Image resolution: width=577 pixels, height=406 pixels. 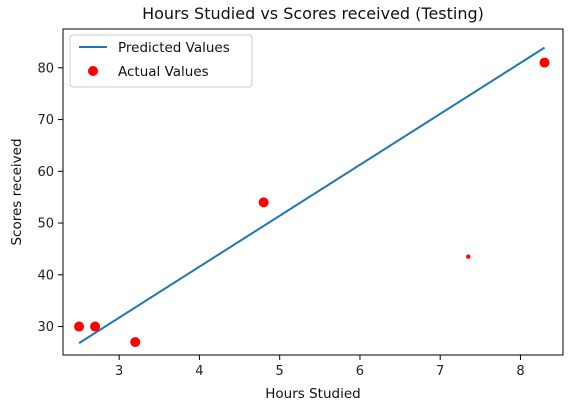 I want to click on x-tick-label: 8, so click(x=520, y=371).